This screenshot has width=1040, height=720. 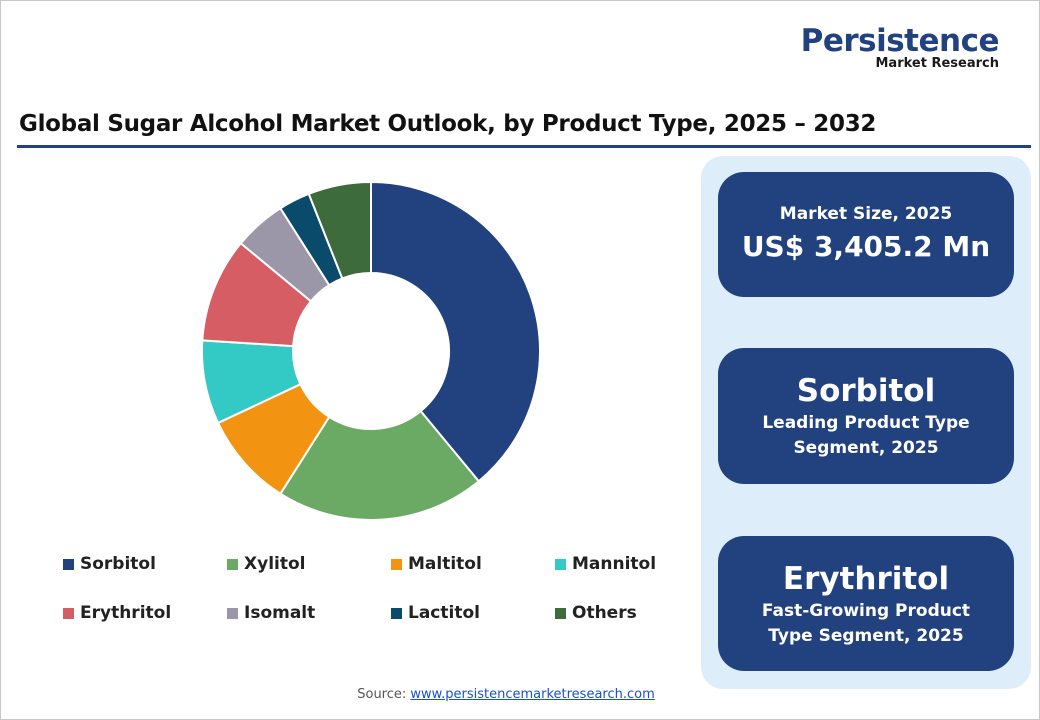 What do you see at coordinates (524, 146) in the screenshot?
I see `title-rule` at bounding box center [524, 146].